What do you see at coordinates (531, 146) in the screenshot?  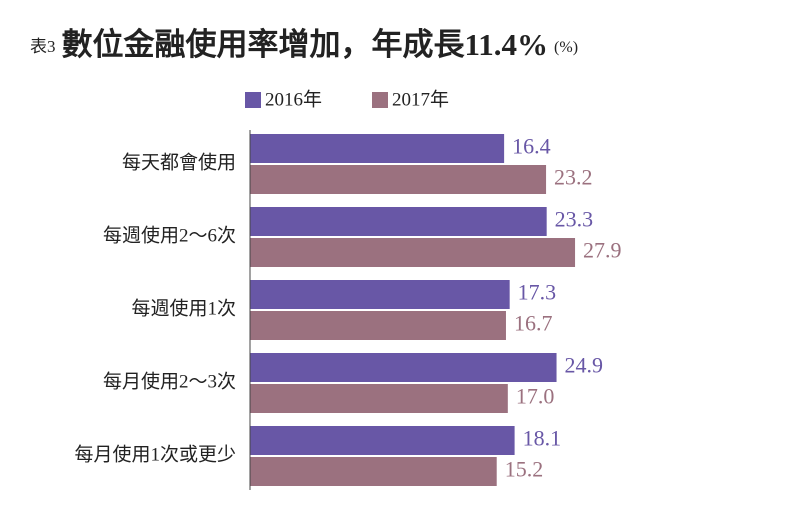 I see `value-label: 16.4` at bounding box center [531, 146].